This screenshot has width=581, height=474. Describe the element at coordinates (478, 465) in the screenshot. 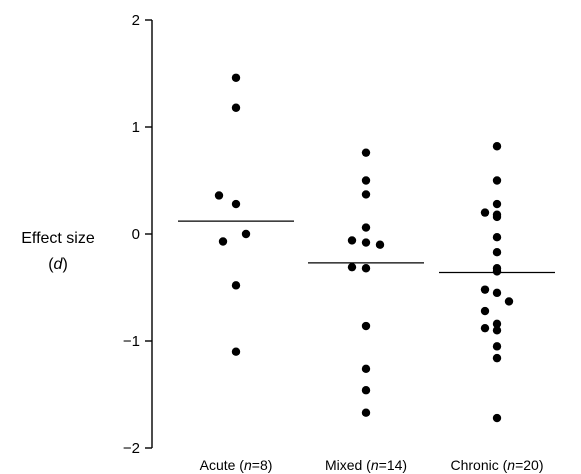

I see `category-label-name: Chronic (` at that location.